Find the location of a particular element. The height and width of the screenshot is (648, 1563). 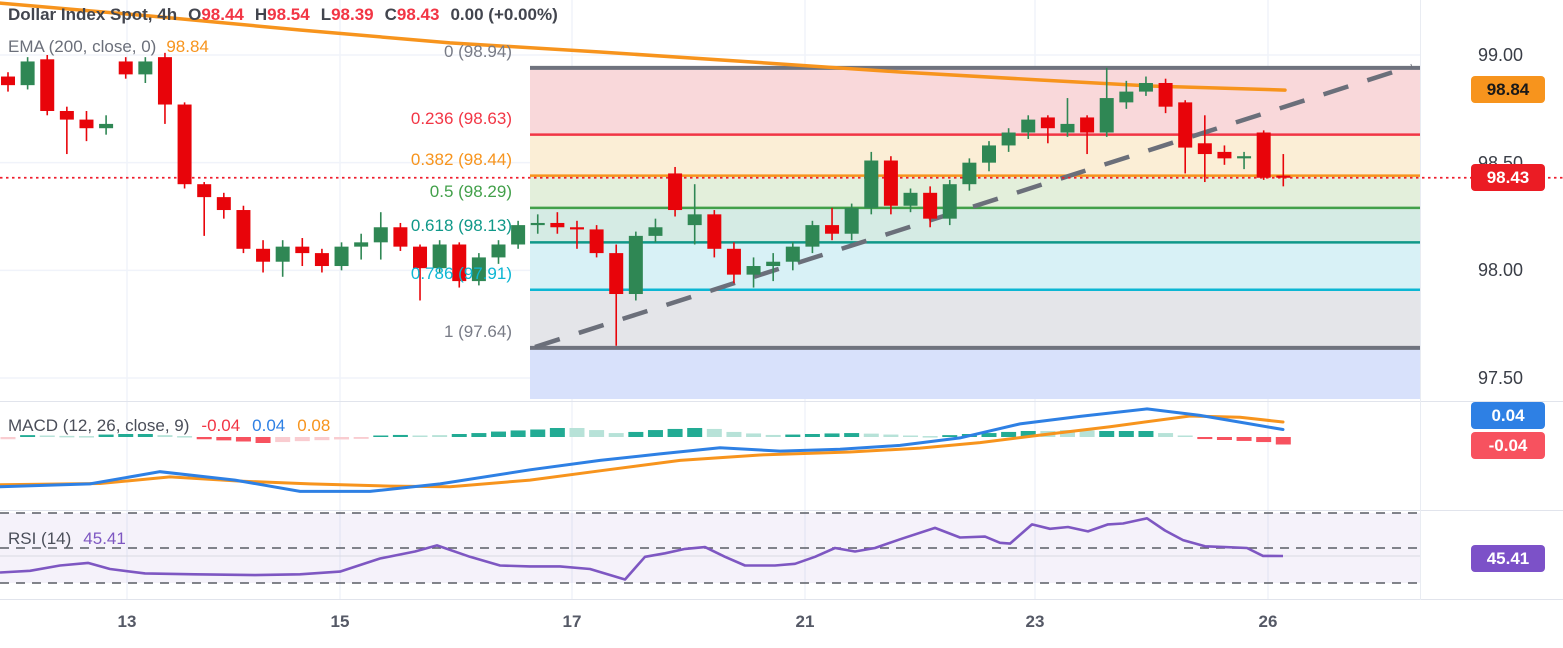

fib-label-0.786: 0.786 (97.91) is located at coordinates (461, 273).